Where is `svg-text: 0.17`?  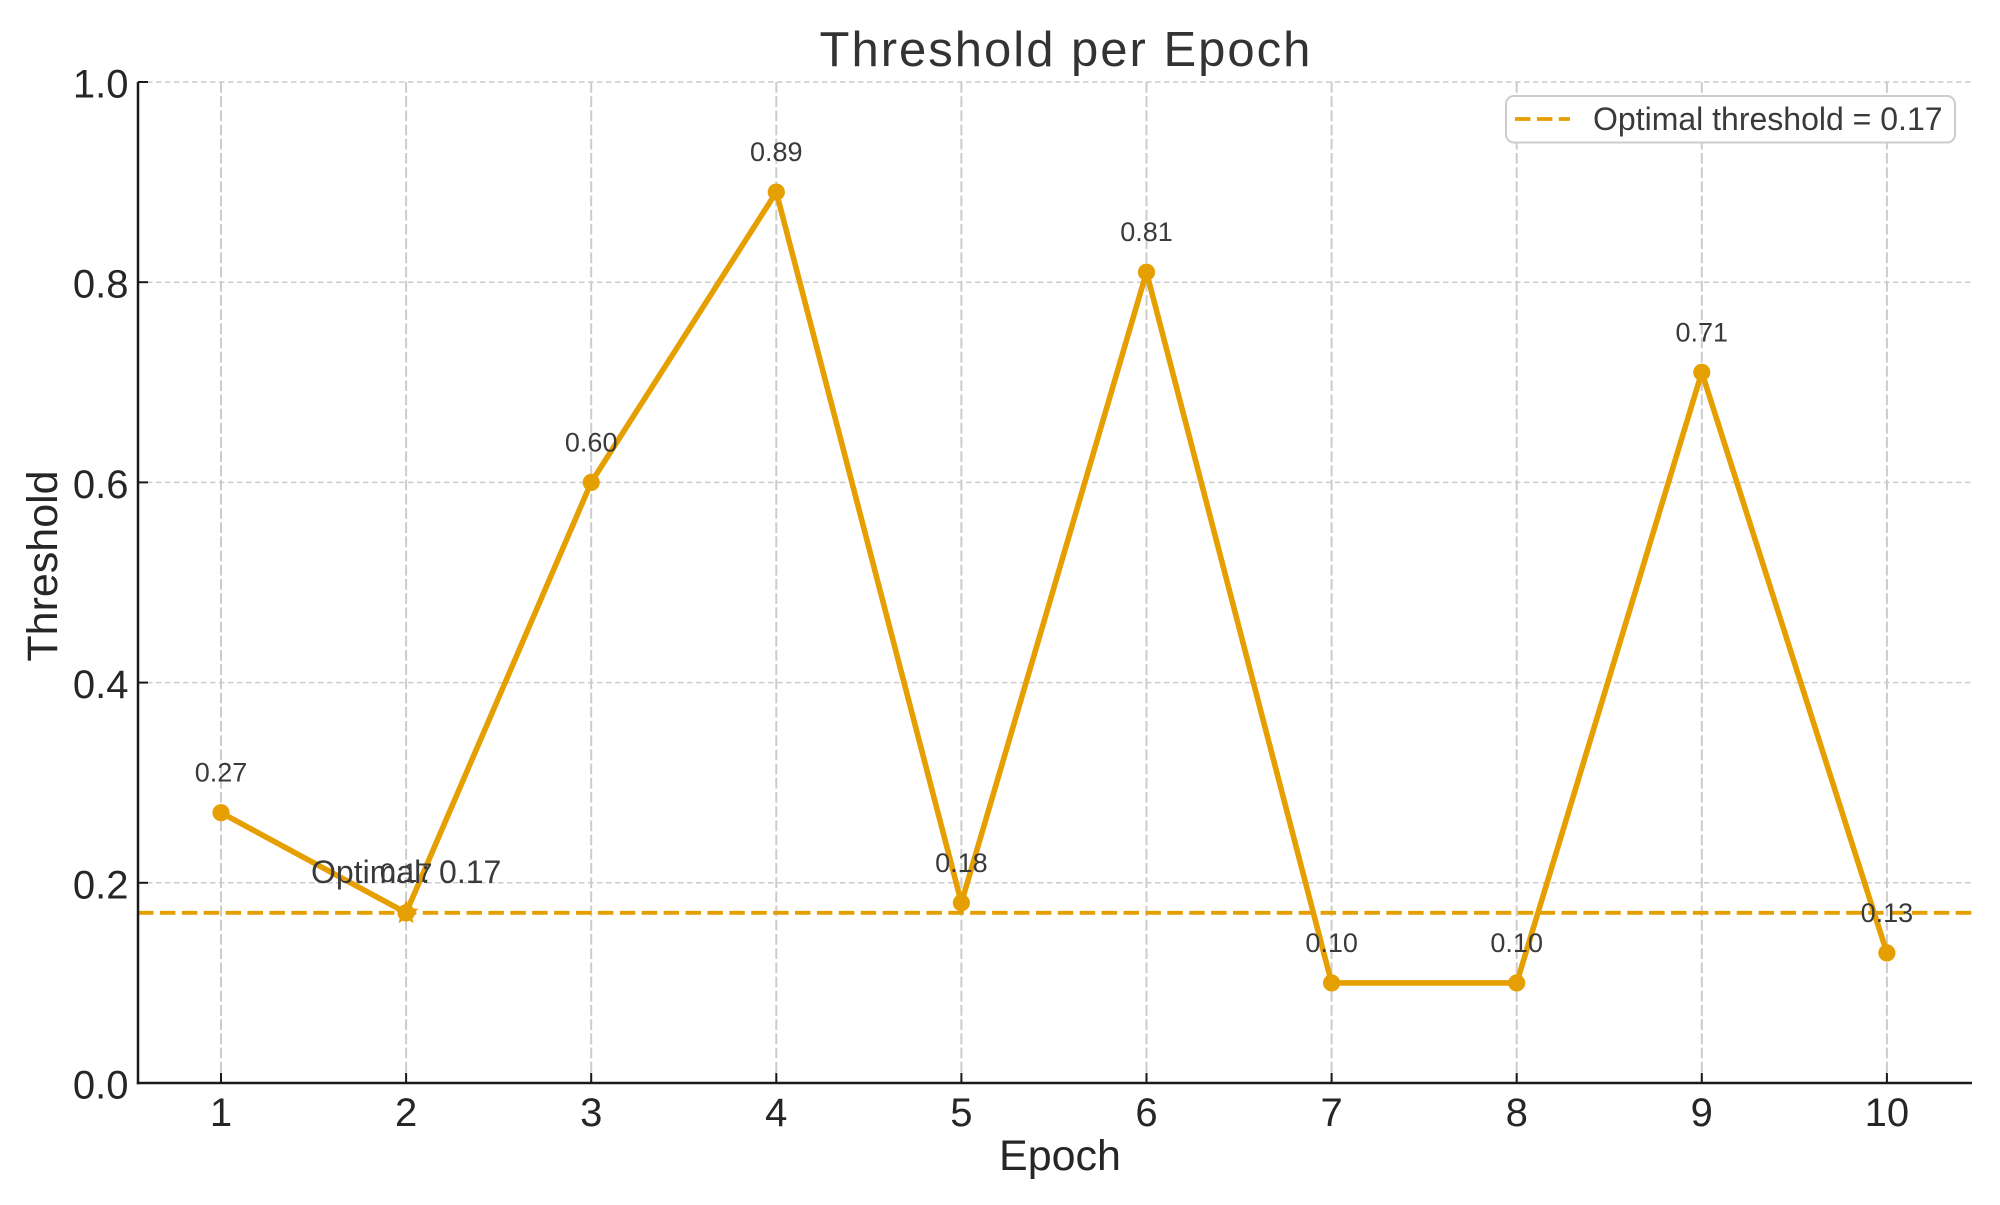
svg-text: 0.17 is located at coordinates (406, 873).